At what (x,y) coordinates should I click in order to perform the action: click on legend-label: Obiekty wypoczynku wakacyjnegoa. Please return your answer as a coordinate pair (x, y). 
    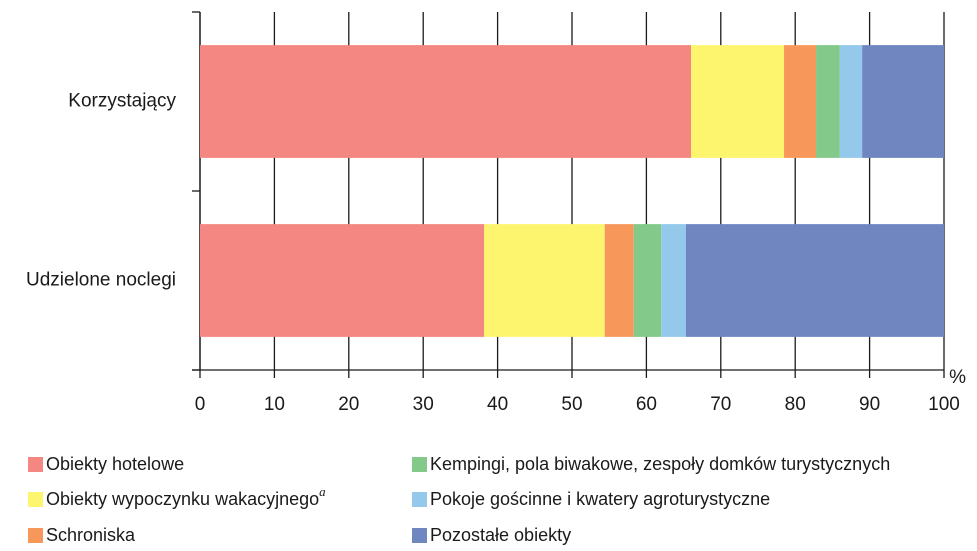
    Looking at the image, I should click on (186, 496).